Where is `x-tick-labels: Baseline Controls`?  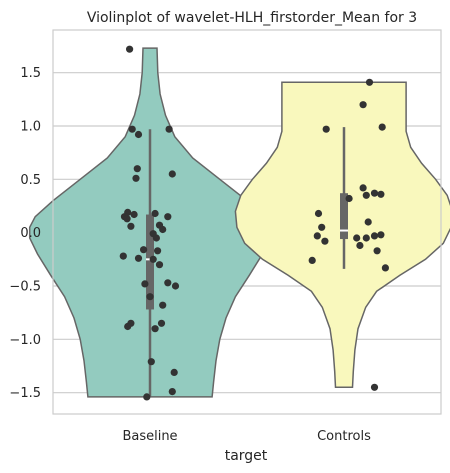
x-tick-labels: Baseline Controls is located at coordinates (246, 436).